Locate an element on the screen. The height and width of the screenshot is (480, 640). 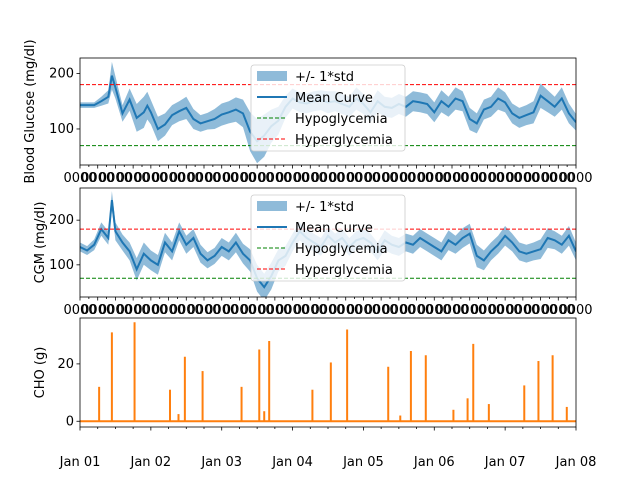
y-axis-label: CGM (mg/dl) is located at coordinates (40, 243).